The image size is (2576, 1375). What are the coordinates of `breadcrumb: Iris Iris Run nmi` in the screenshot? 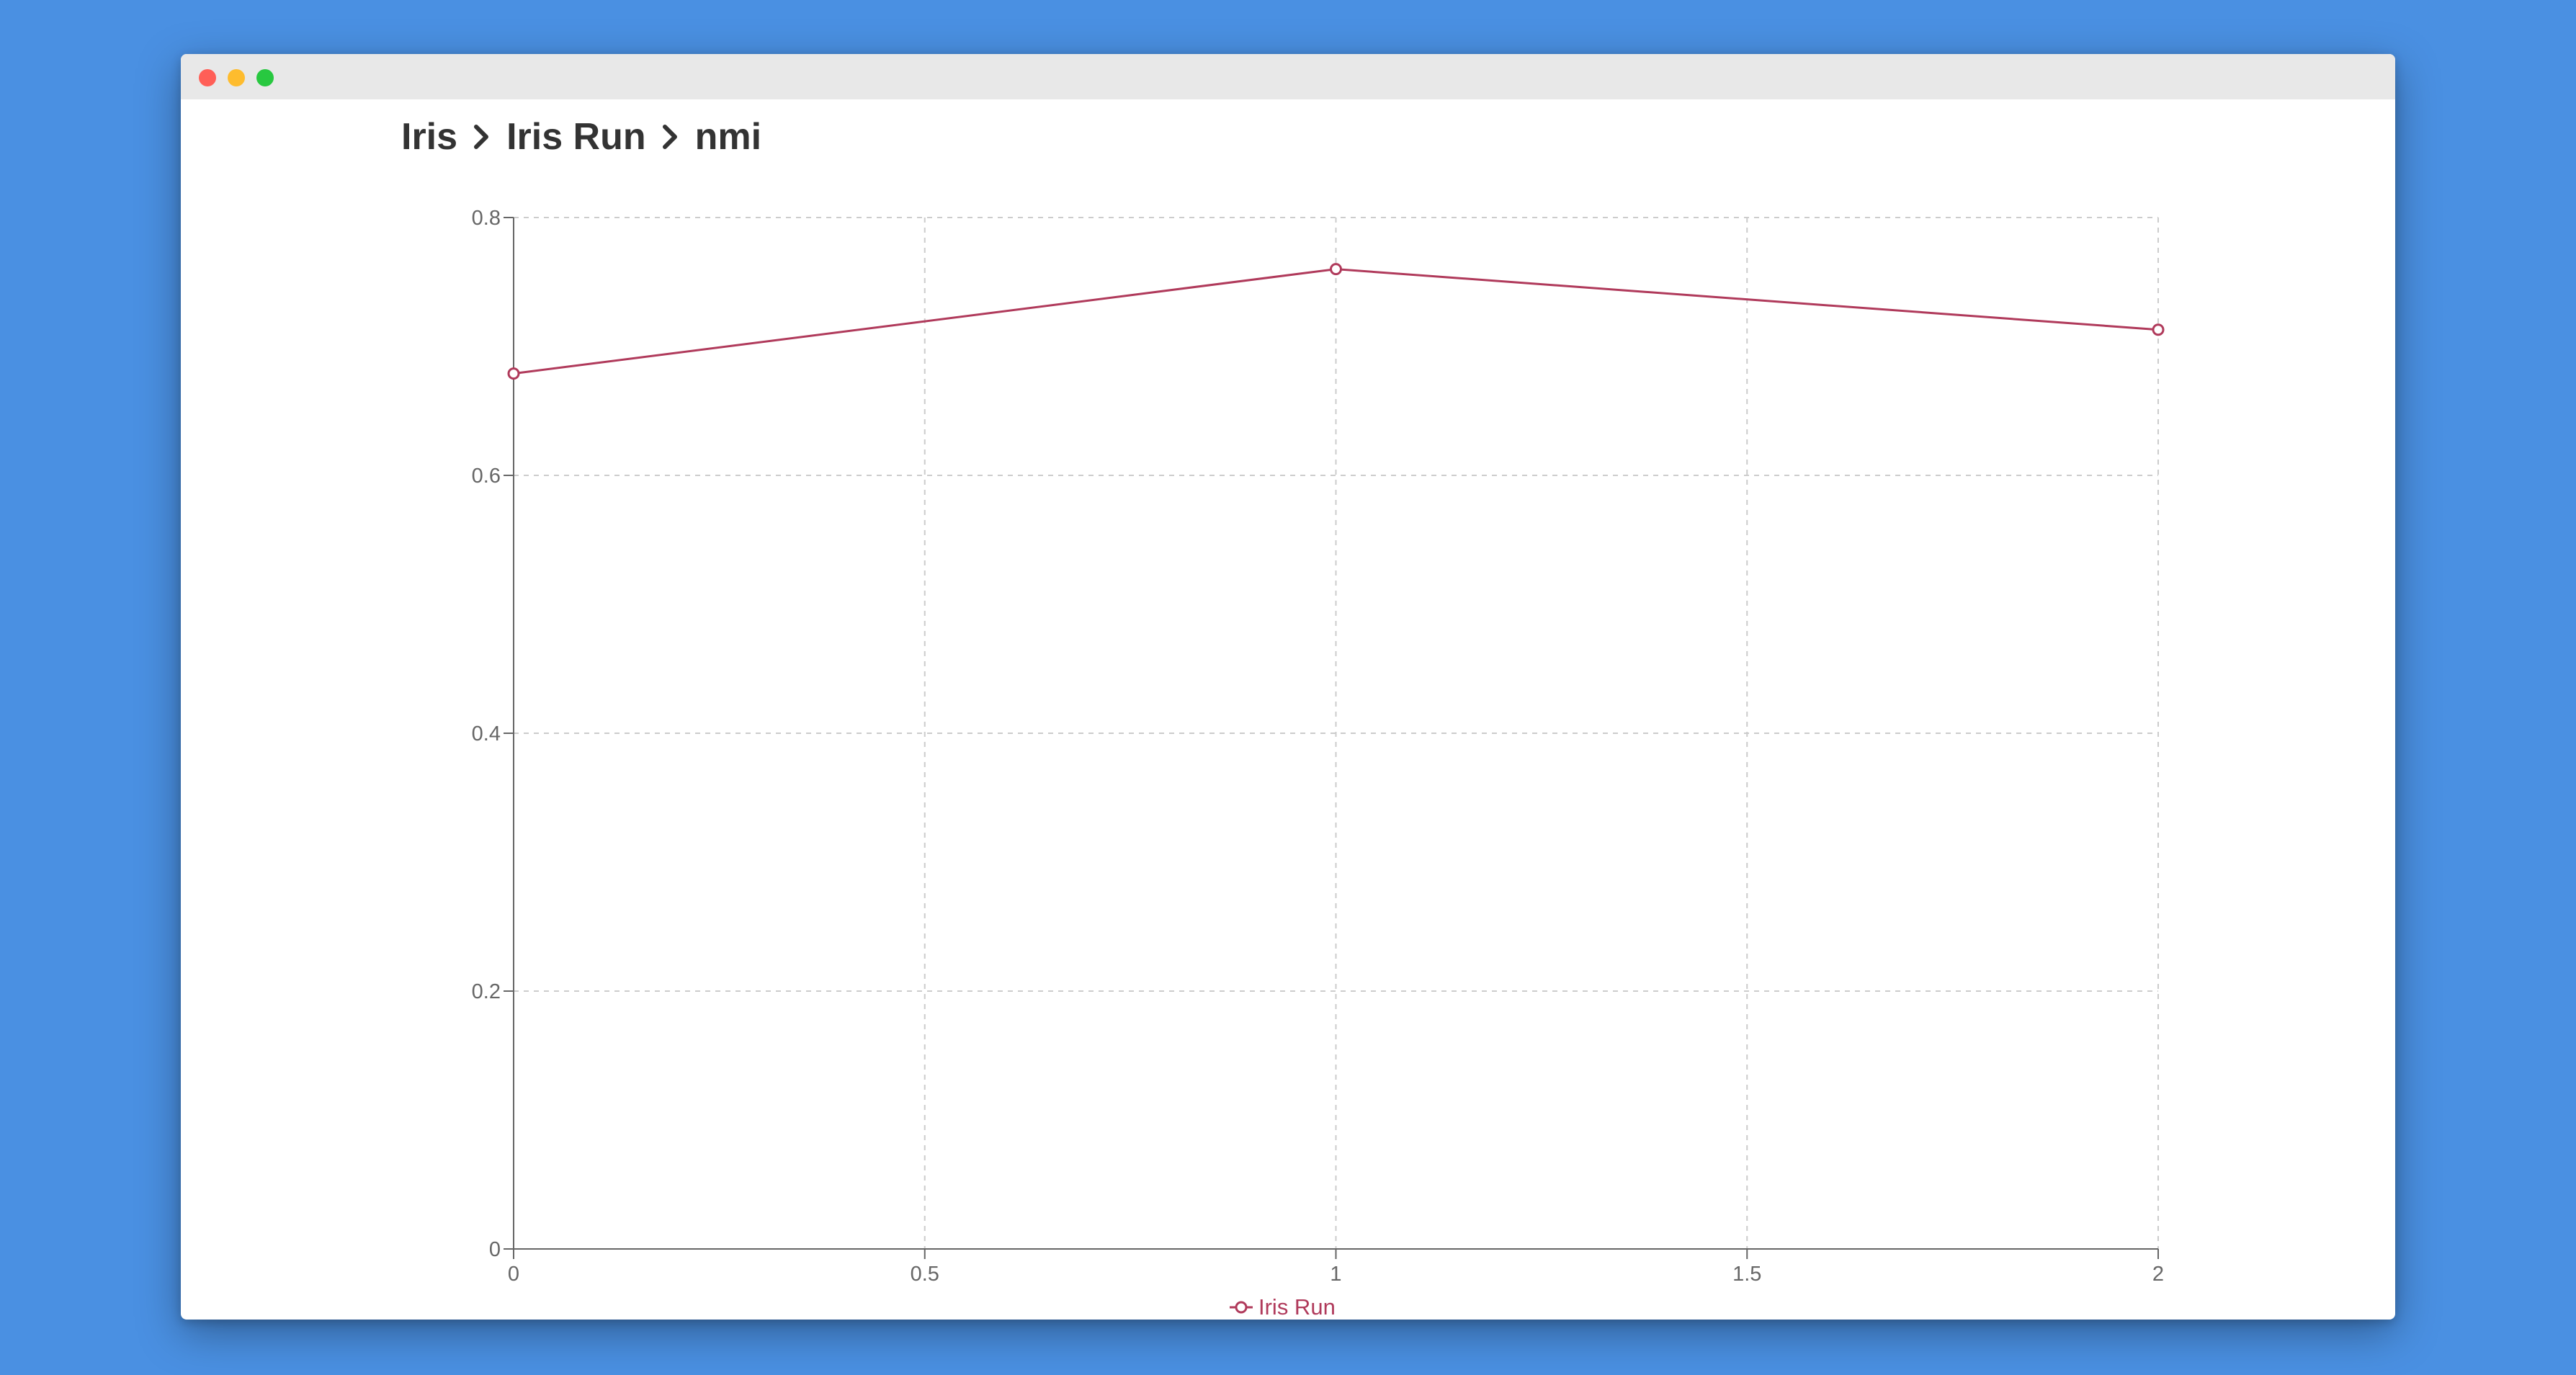 It's located at (581, 137).